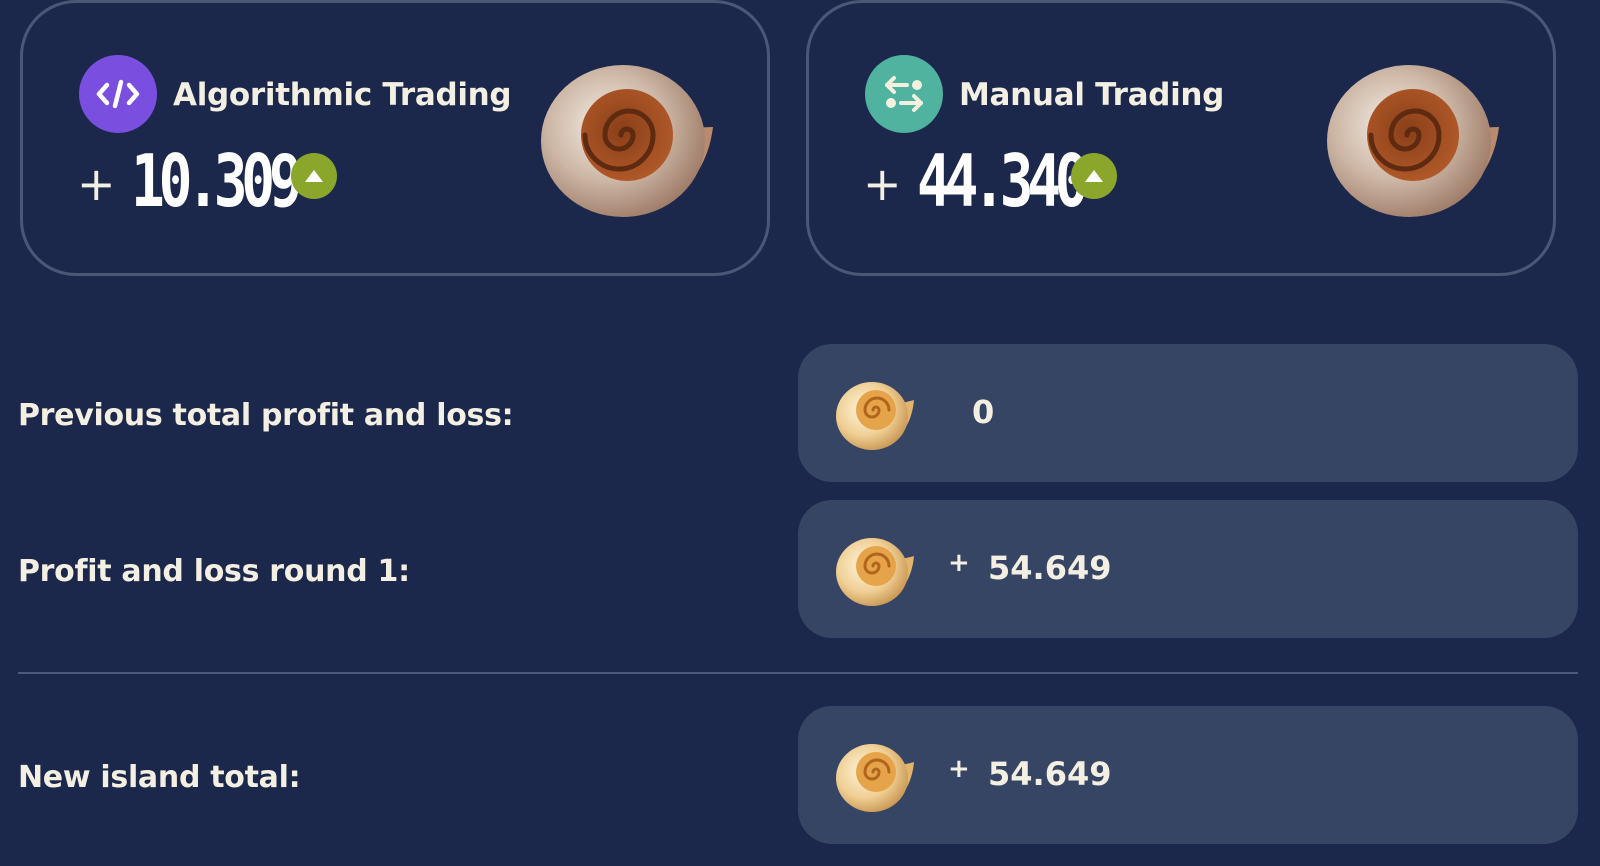  What do you see at coordinates (342, 95) in the screenshot?
I see `card-title: Algorithmic Trading` at bounding box center [342, 95].